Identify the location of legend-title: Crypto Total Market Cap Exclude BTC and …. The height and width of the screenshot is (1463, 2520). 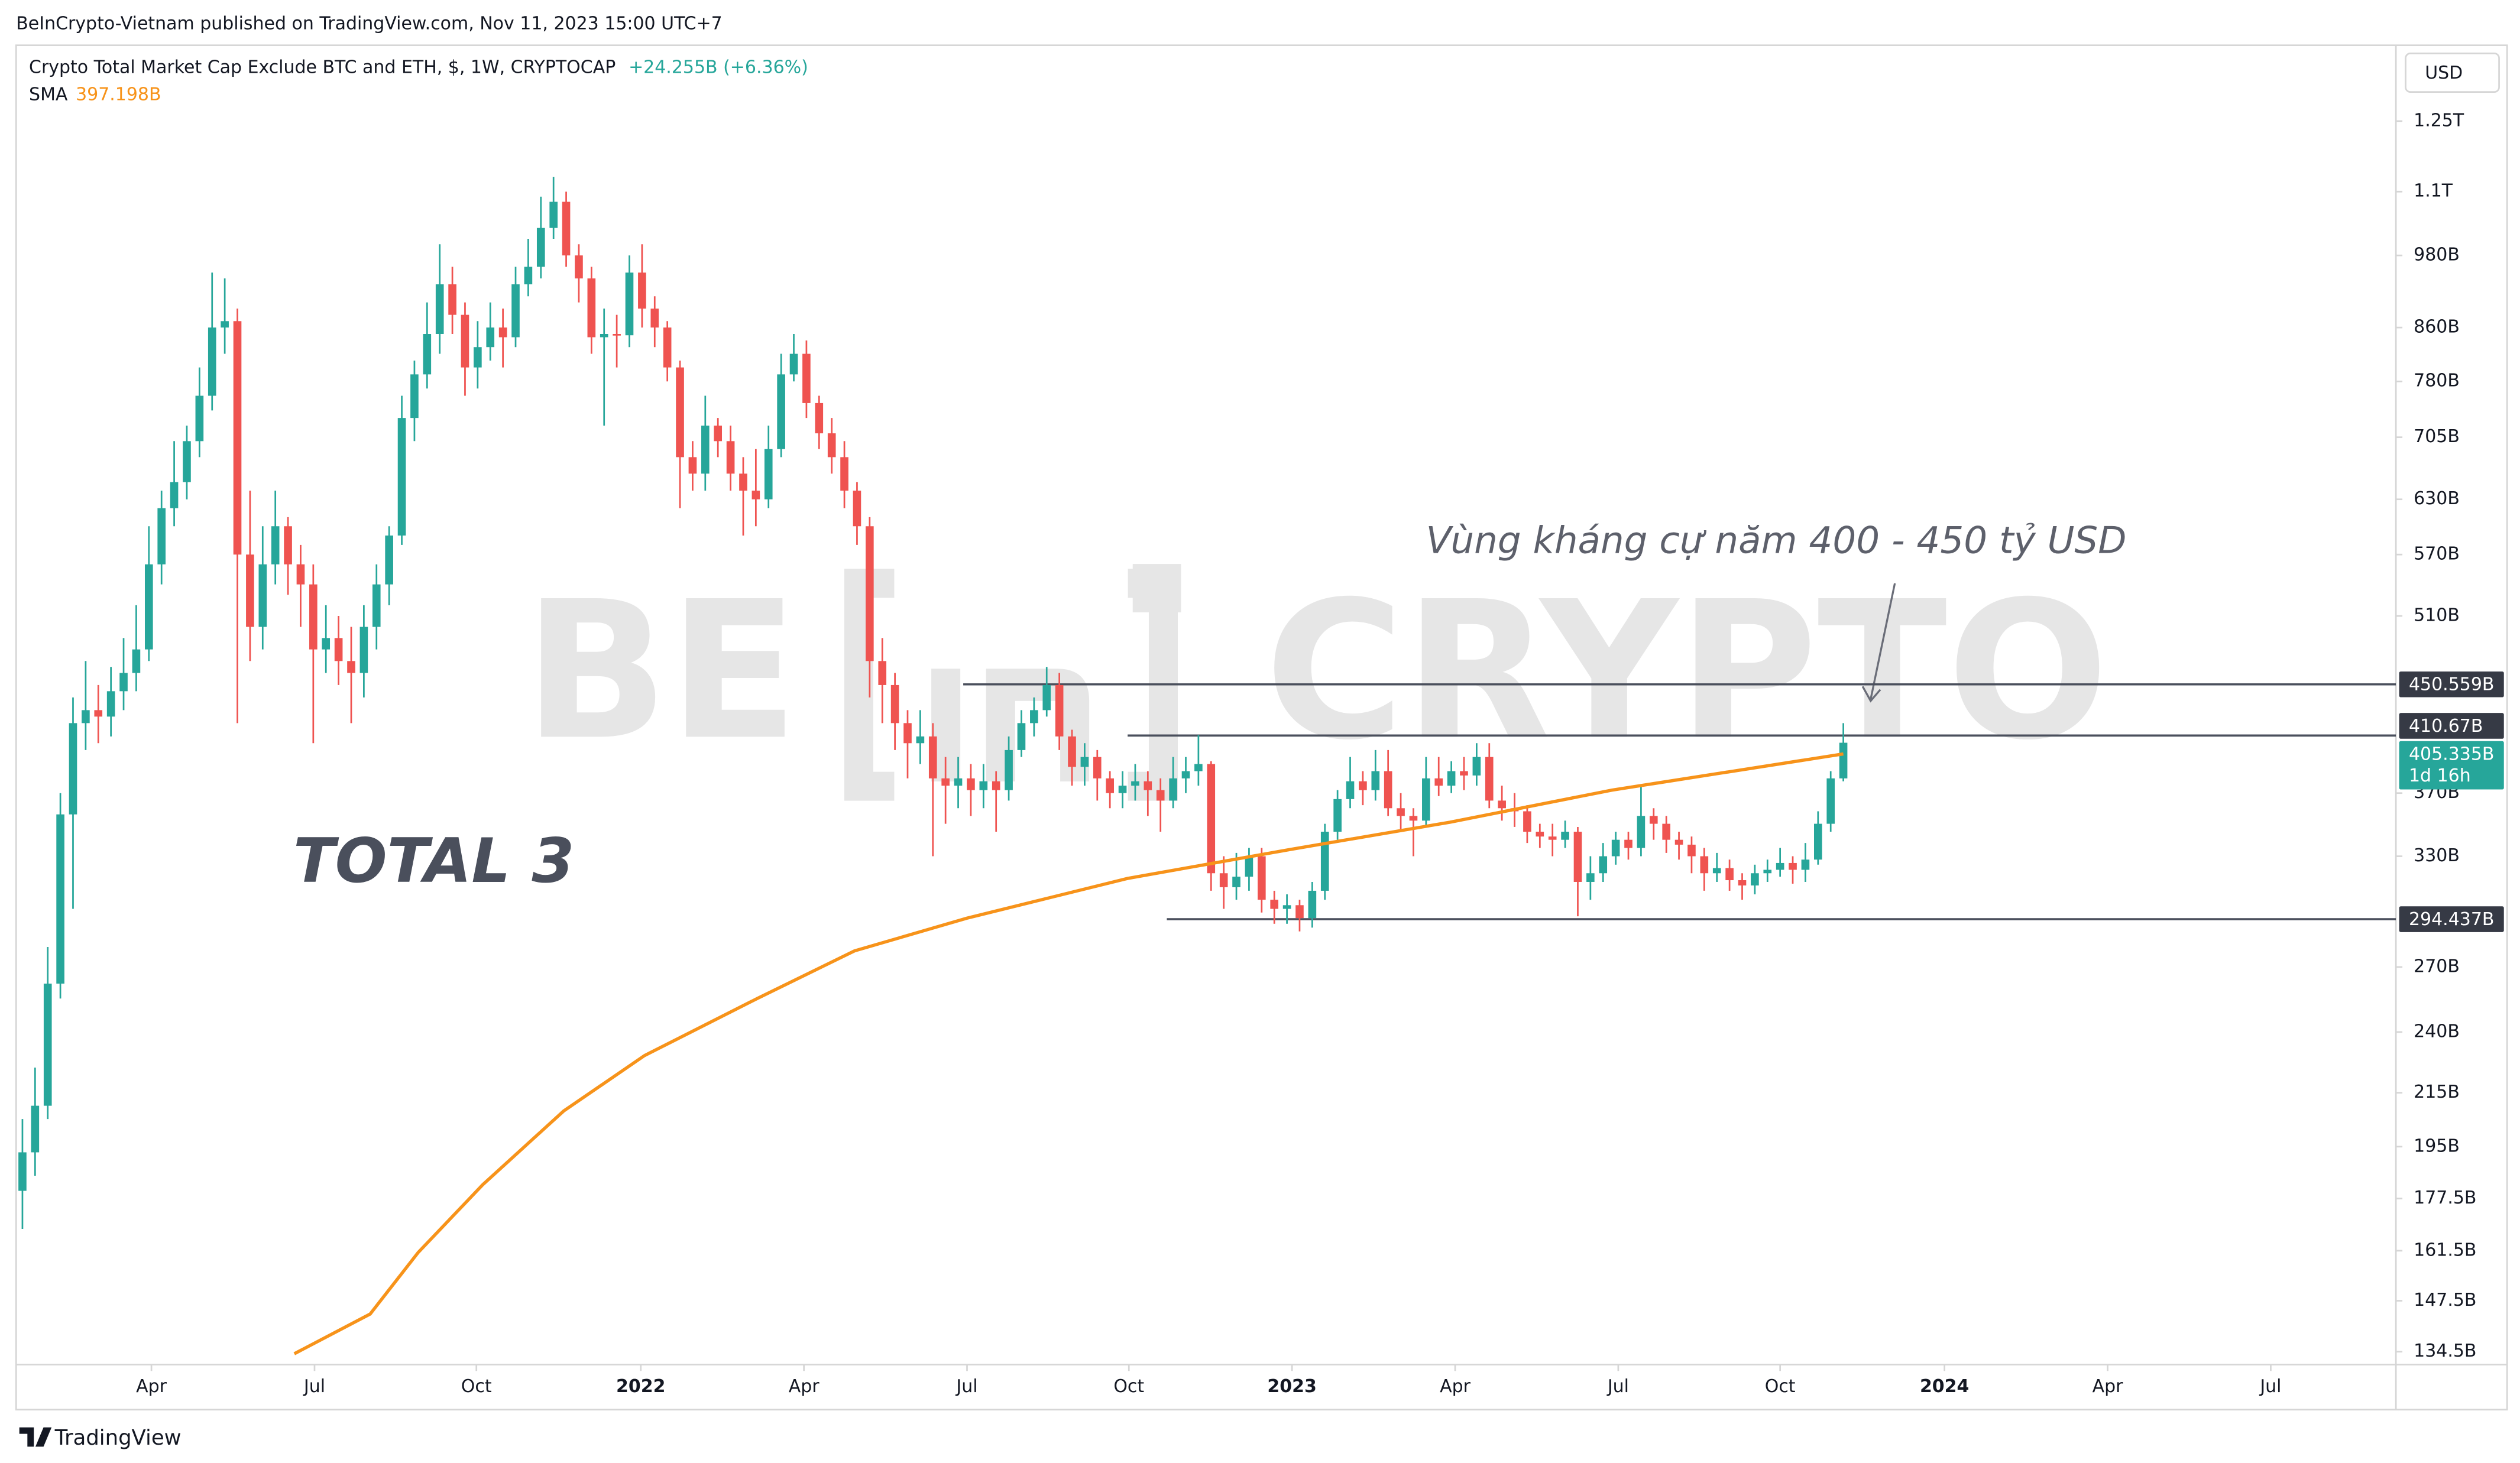
(322, 67).